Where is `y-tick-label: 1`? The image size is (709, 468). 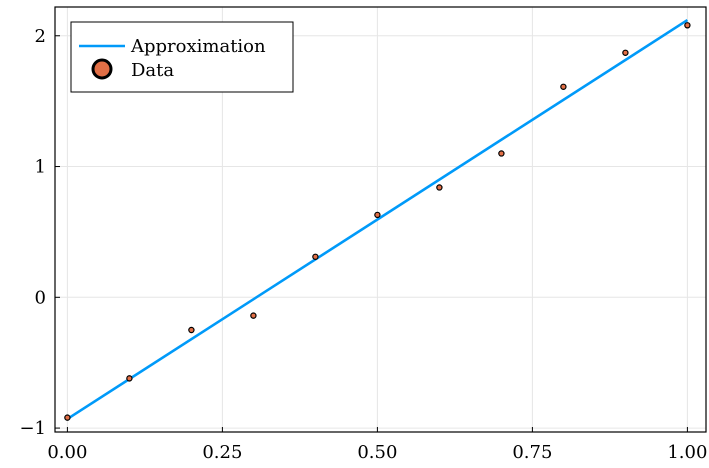
y-tick-label: 1 is located at coordinates (40, 167).